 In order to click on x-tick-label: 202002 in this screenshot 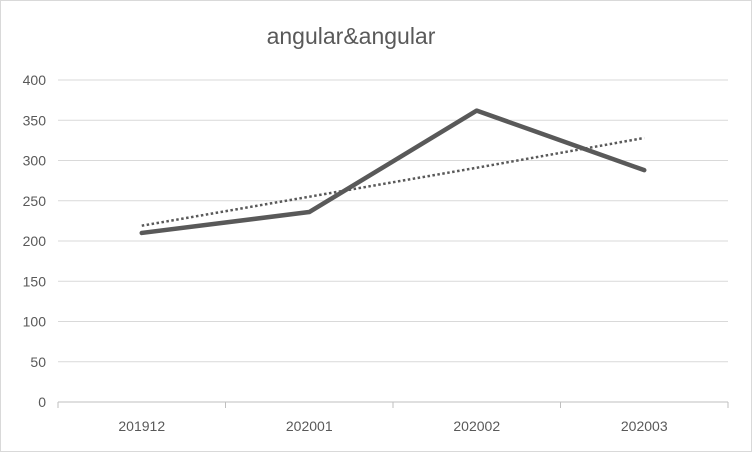, I will do `click(476, 426)`.